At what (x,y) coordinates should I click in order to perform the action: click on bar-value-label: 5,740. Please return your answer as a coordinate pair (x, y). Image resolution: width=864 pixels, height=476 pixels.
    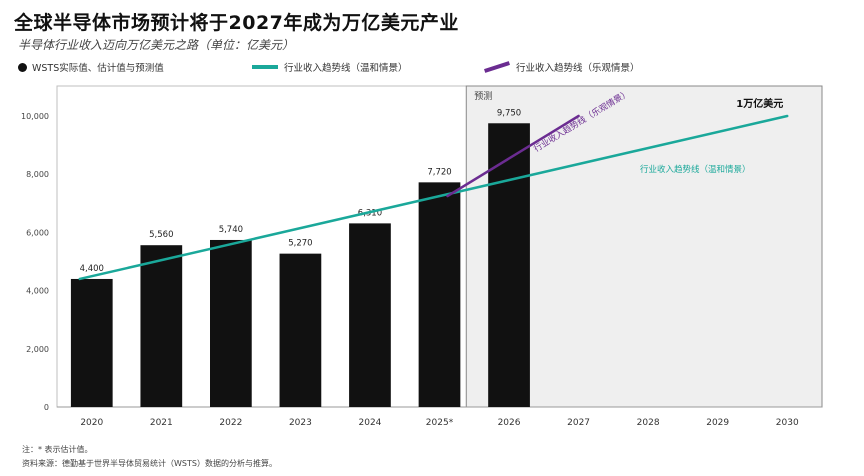
    Looking at the image, I should click on (231, 230).